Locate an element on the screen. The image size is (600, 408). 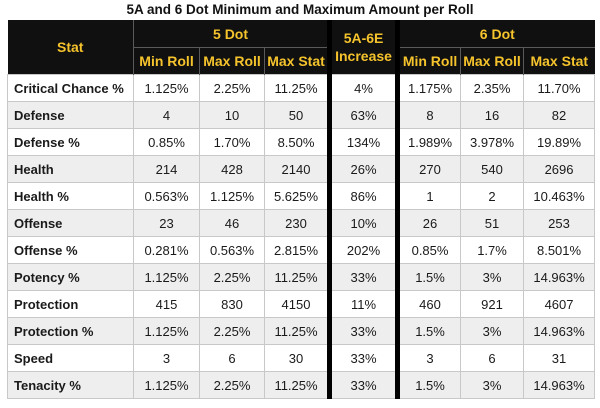
5dot-min-roll-cell: 3 is located at coordinates (166, 358).